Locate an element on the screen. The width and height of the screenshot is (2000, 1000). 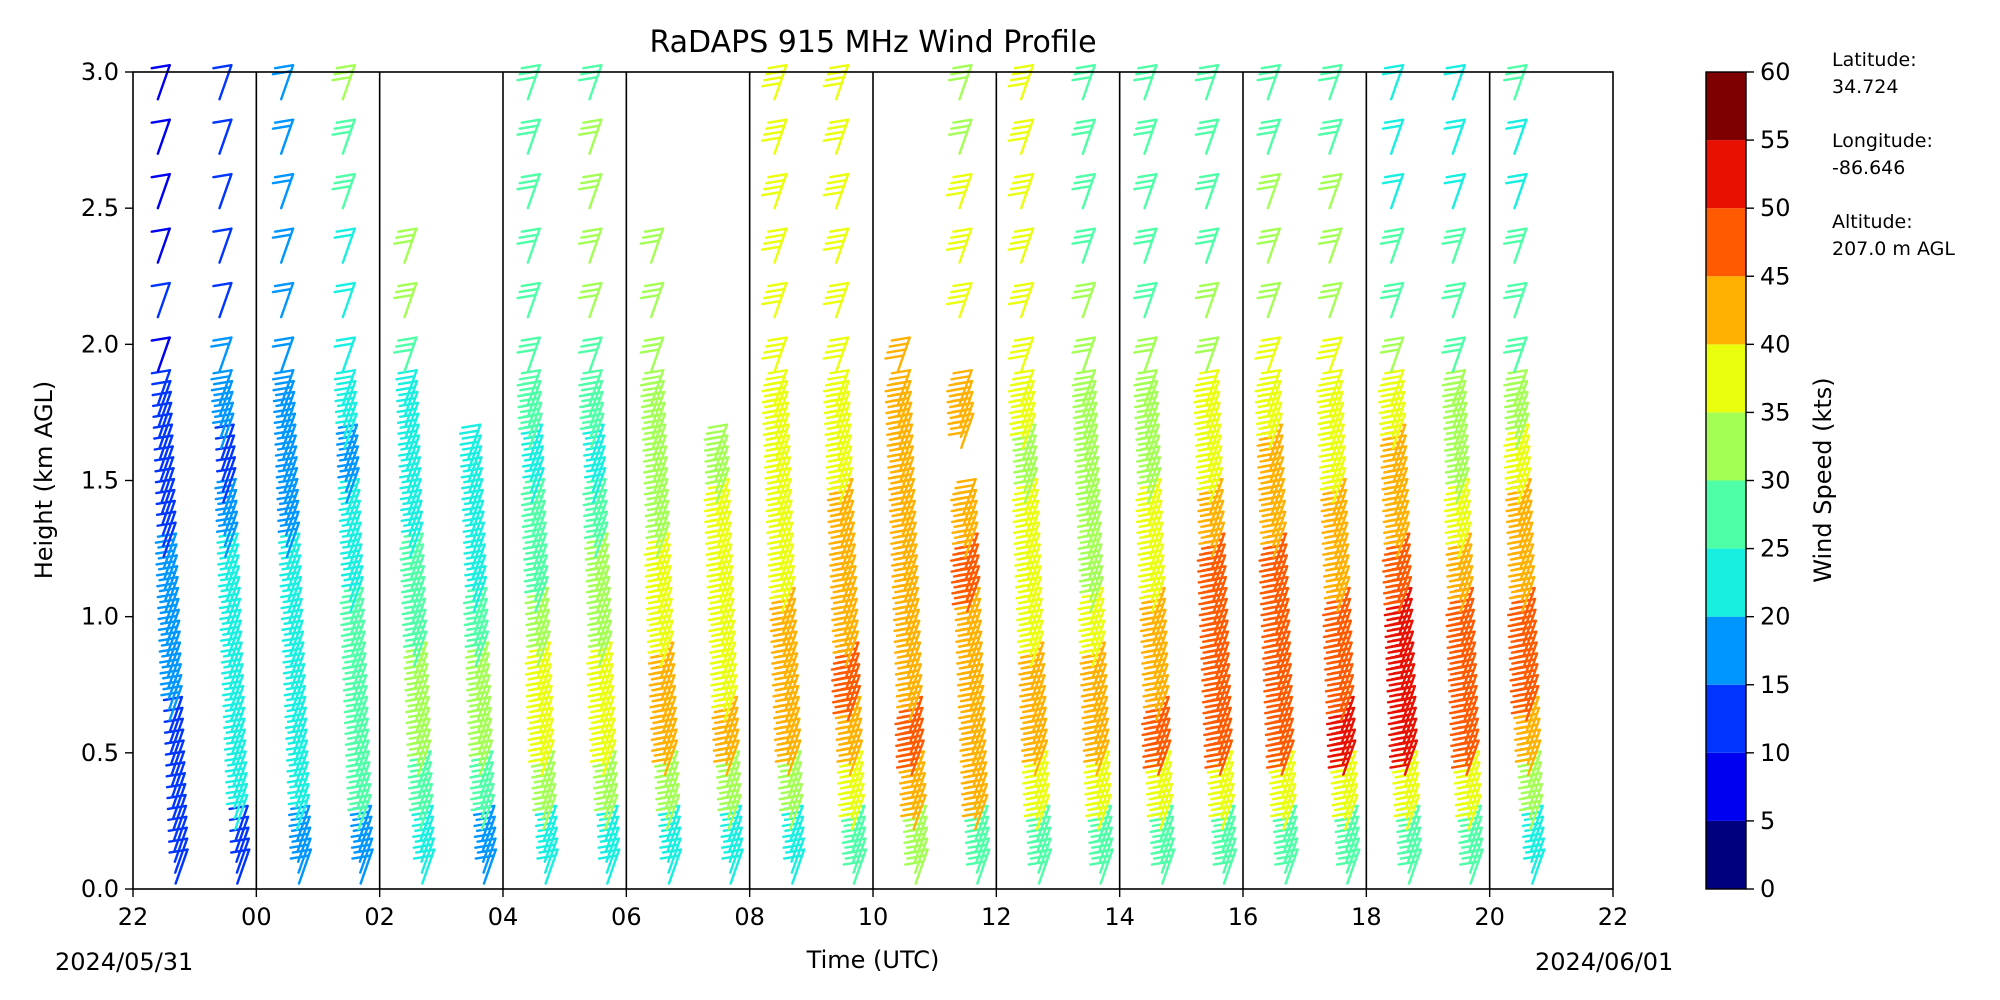
x-tick-label: 18 is located at coordinates (1366, 917).